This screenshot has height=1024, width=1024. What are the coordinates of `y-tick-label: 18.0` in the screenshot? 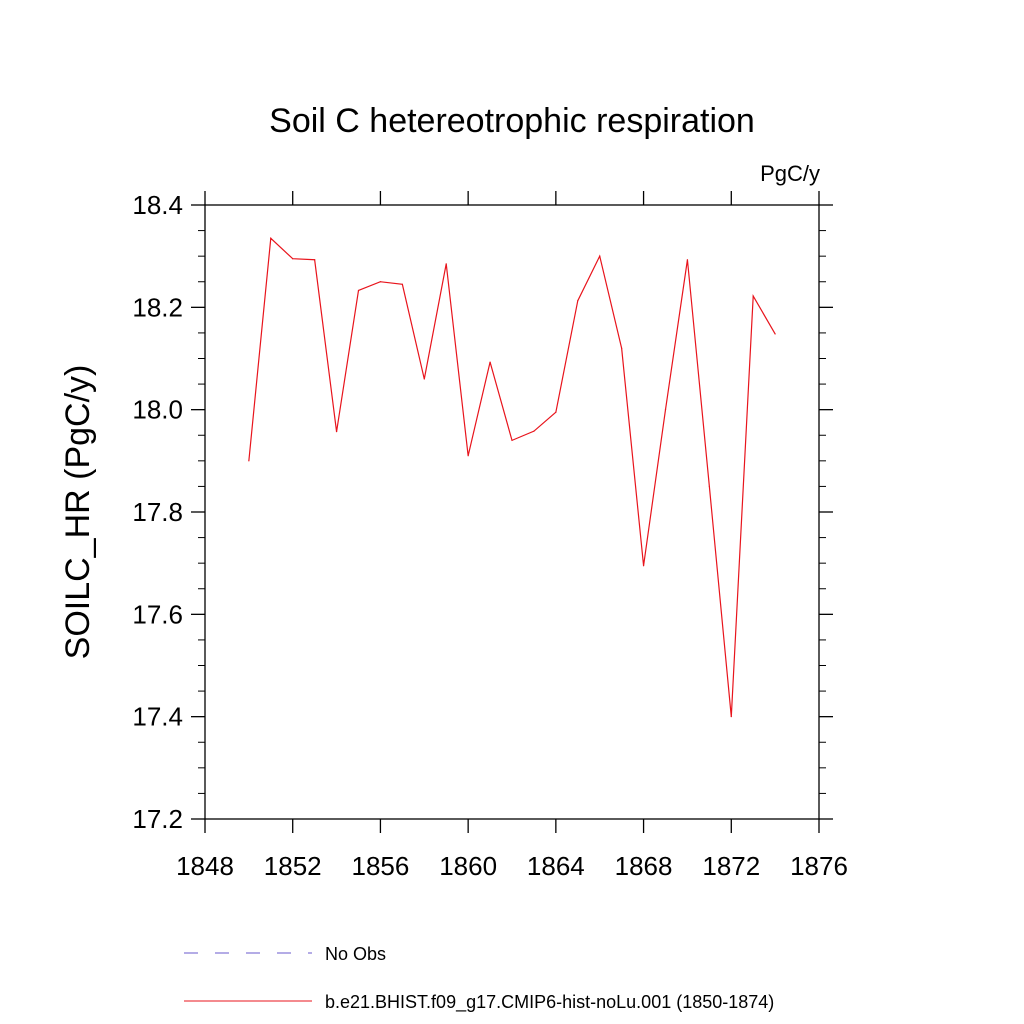 It's located at (157, 410).